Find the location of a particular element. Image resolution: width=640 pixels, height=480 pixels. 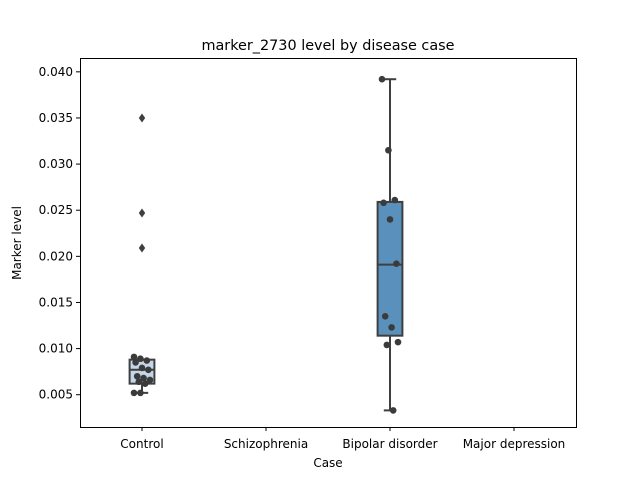

x-tick-label: Bipolar disorder is located at coordinates (389, 444).